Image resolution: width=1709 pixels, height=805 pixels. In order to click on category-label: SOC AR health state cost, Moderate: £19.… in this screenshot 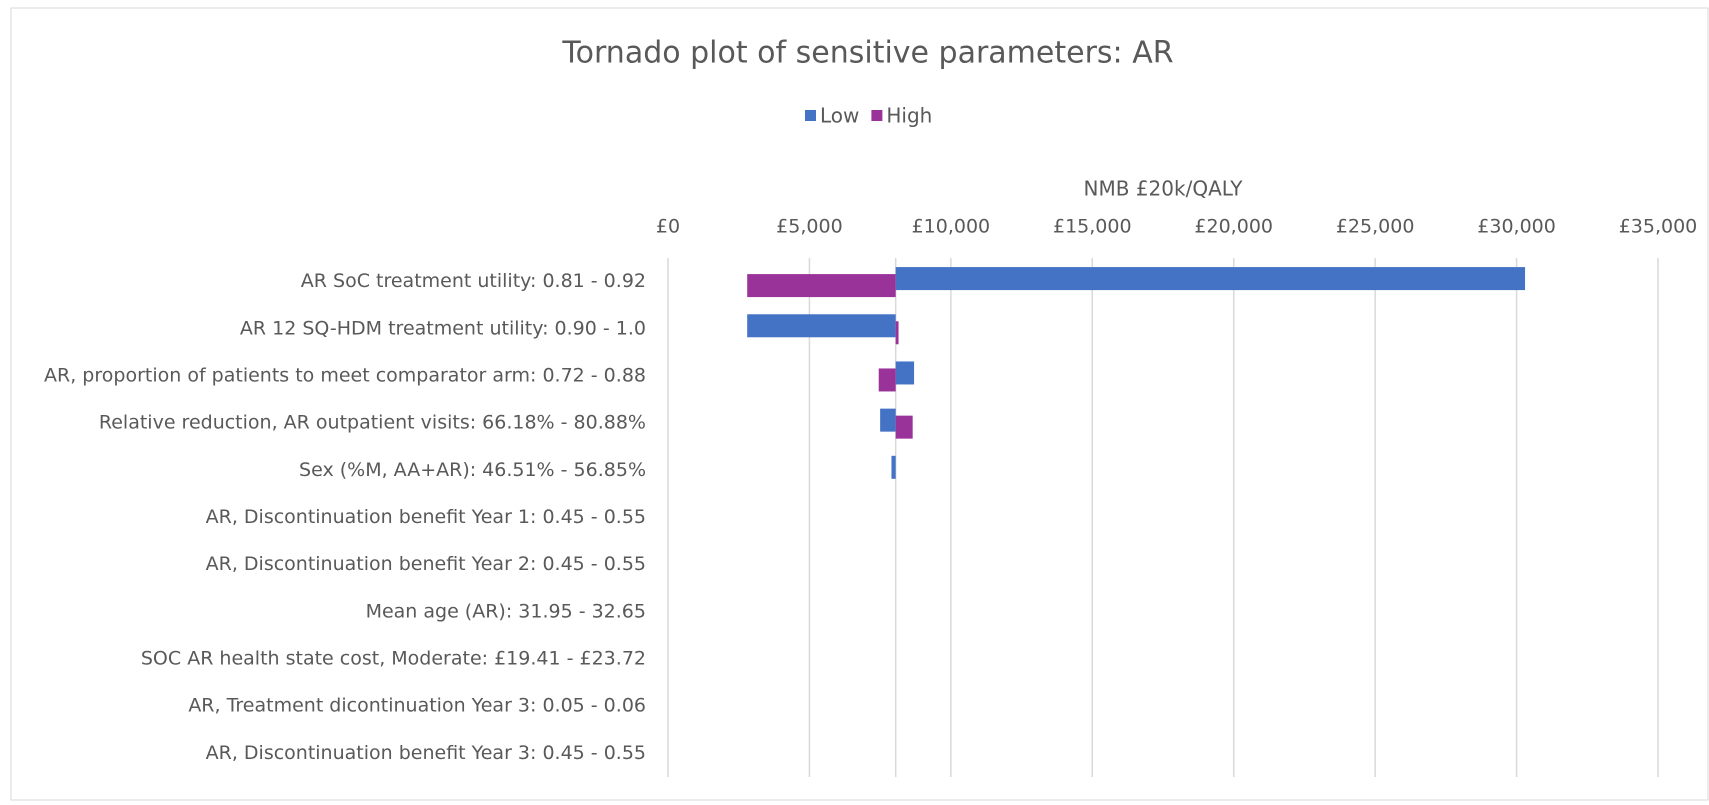, I will do `click(393, 659)`.